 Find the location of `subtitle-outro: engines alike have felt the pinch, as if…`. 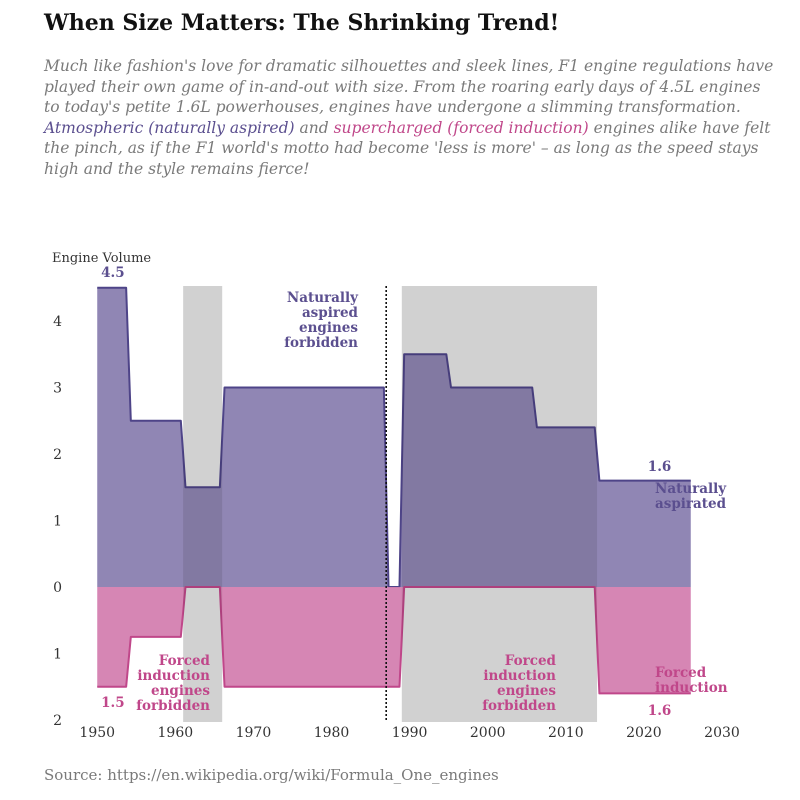

subtitle-outro: engines alike have felt the pinch, as if… is located at coordinates (407, 148).